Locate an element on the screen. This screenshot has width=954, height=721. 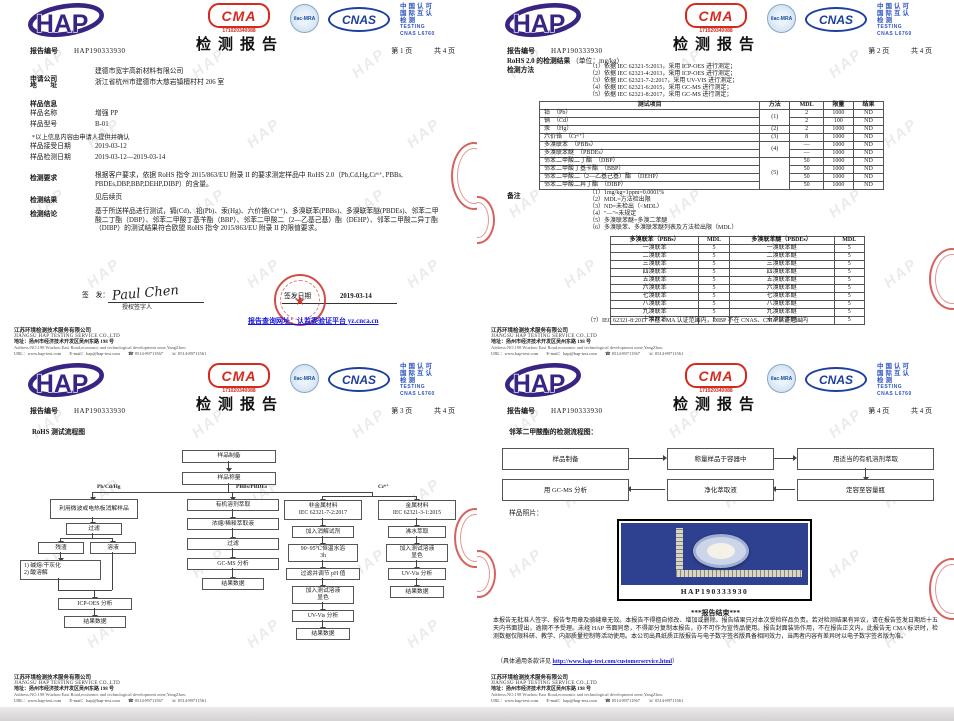
svg-text: HAP is located at coordinates (62, 384).